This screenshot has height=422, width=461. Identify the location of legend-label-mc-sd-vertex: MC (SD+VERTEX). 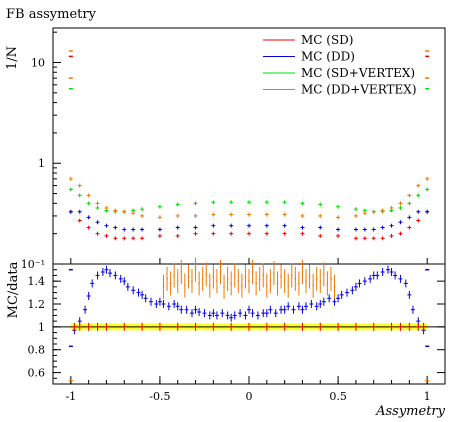
(358, 73).